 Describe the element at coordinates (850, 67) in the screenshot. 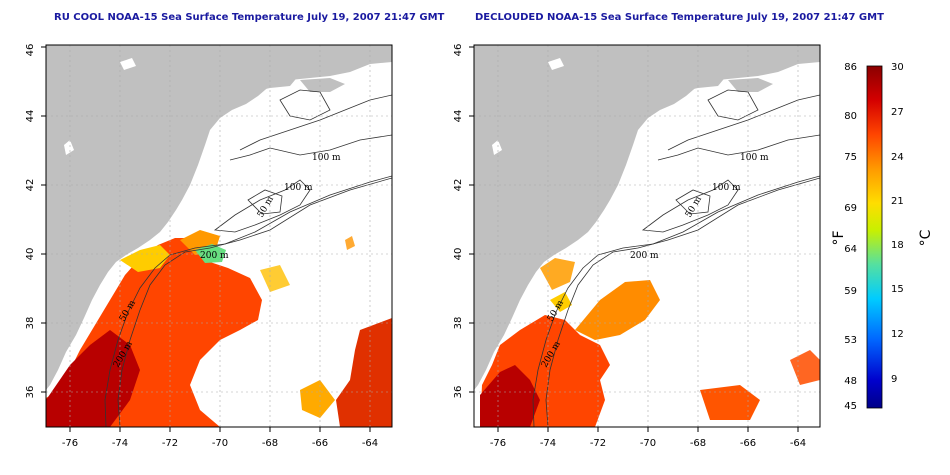

I see `fahrenheit-tick: 86` at that location.